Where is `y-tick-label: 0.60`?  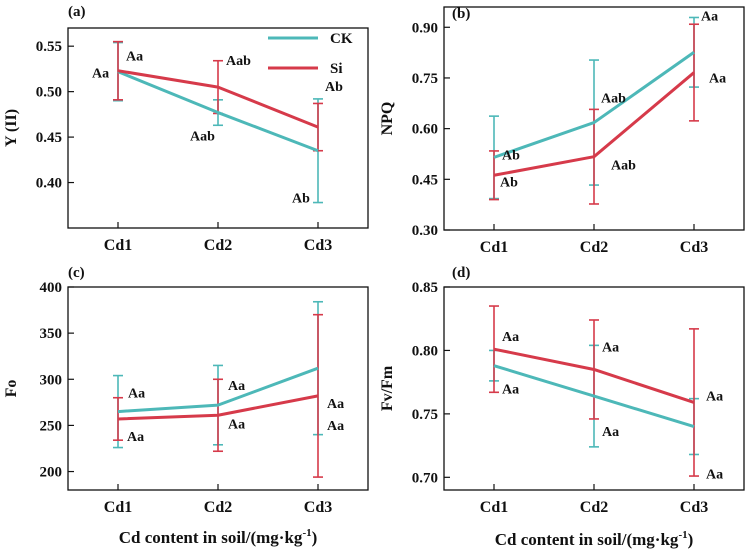
y-tick-label: 0.60 is located at coordinates (425, 130).